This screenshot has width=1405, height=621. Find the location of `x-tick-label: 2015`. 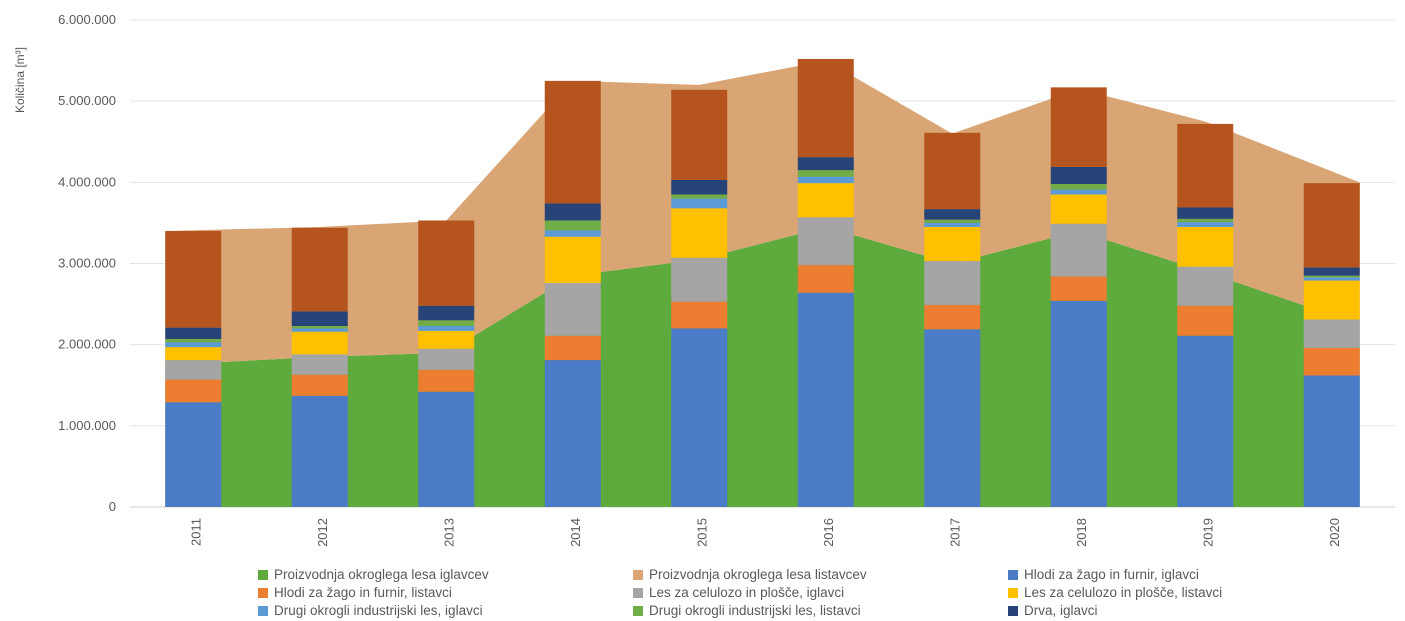

x-tick-label: 2015 is located at coordinates (702, 532).